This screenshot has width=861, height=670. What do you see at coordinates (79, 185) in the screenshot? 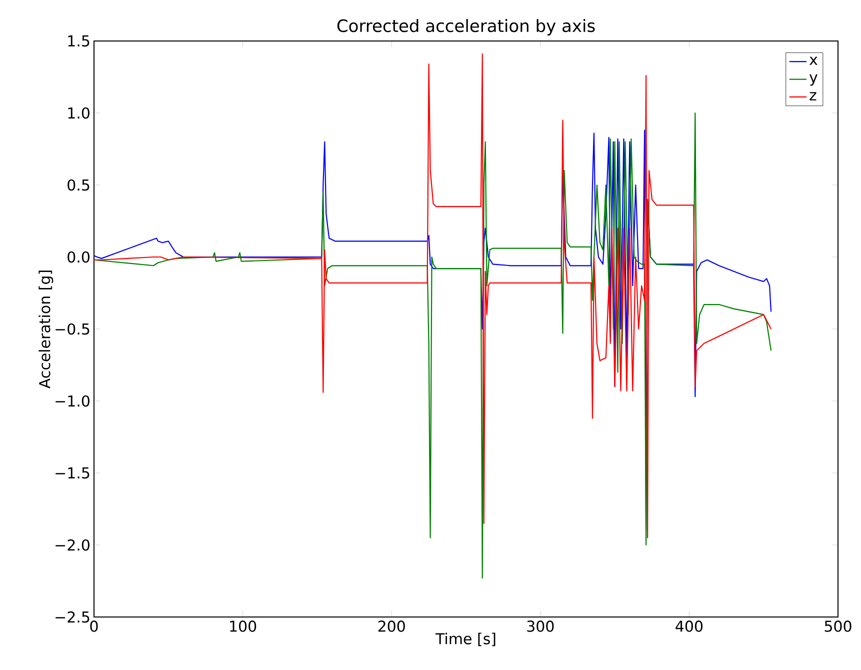
I see `y-tick-label: 0.5` at bounding box center [79, 185].